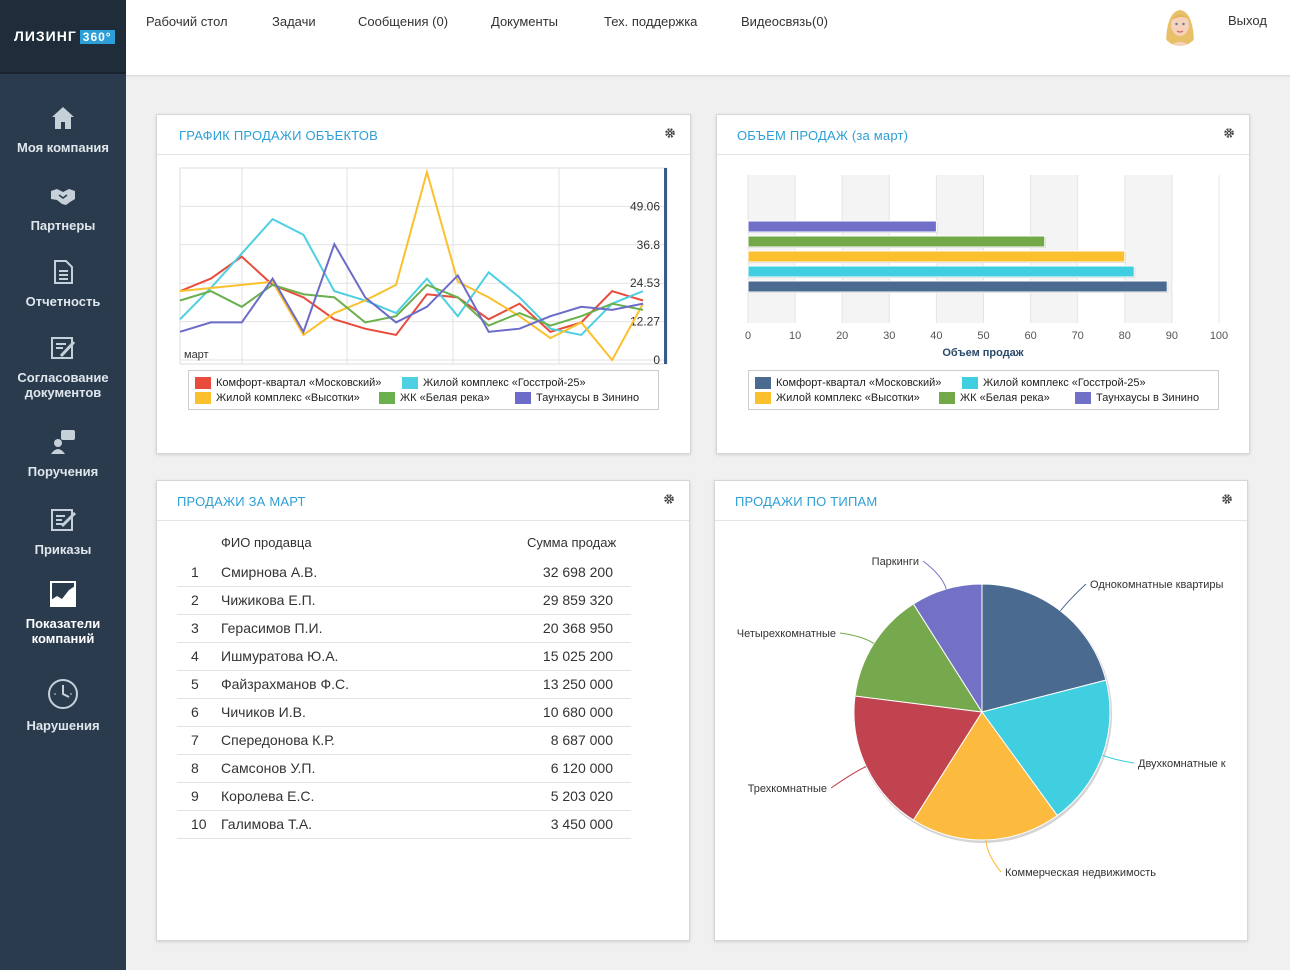  Describe the element at coordinates (983, 336) in the screenshot. I see `x-tick-label: 50` at that location.